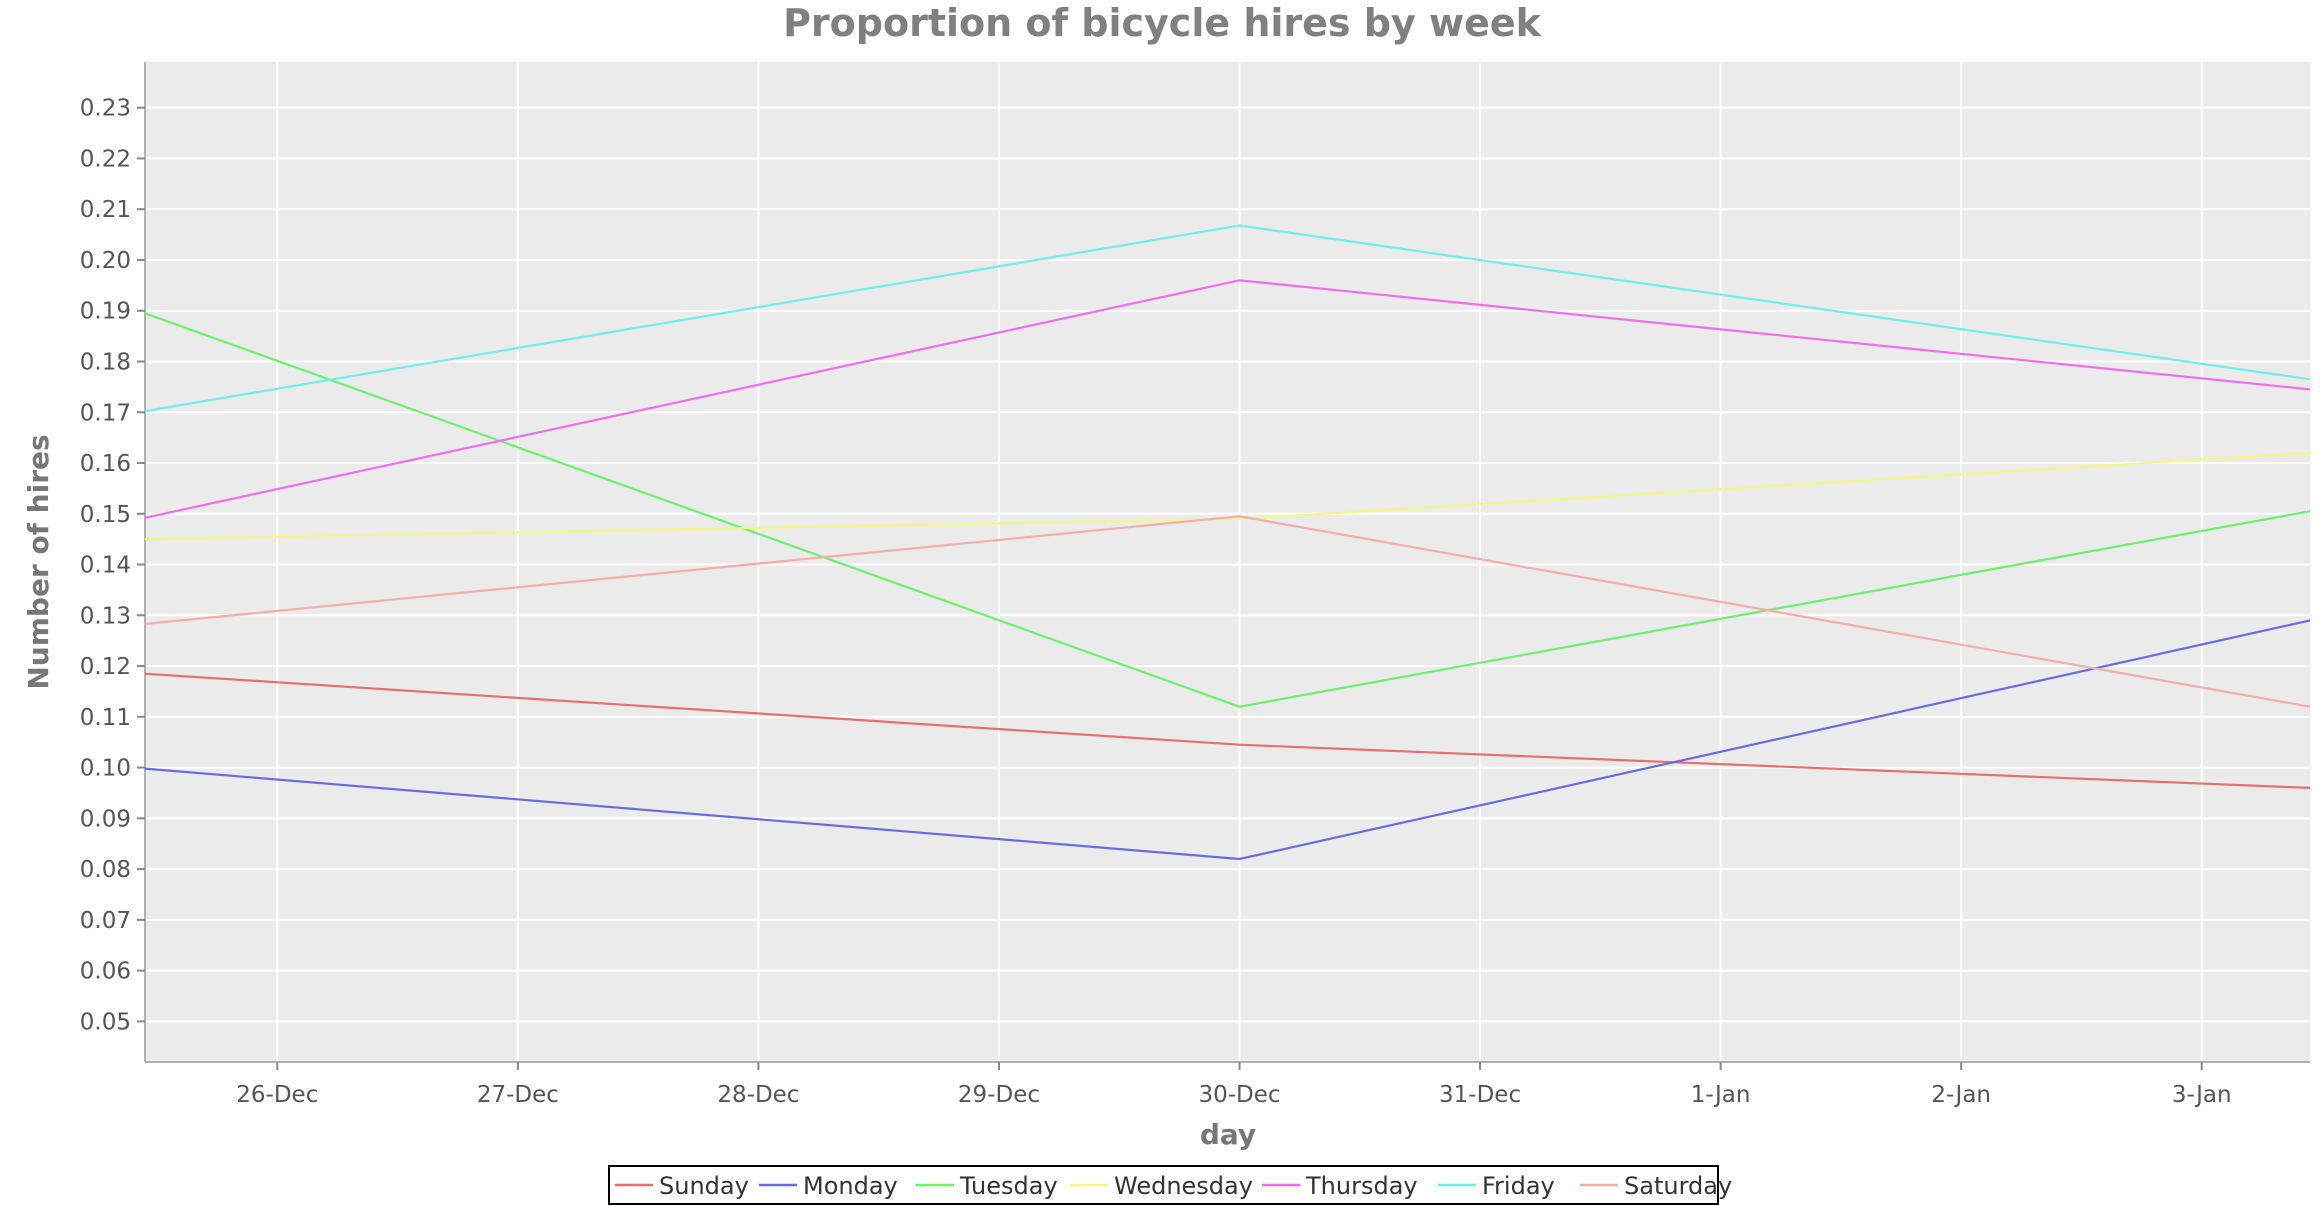 The height and width of the screenshot is (1206, 2320). I want to click on series-line-saturday, so click(1227, 611).